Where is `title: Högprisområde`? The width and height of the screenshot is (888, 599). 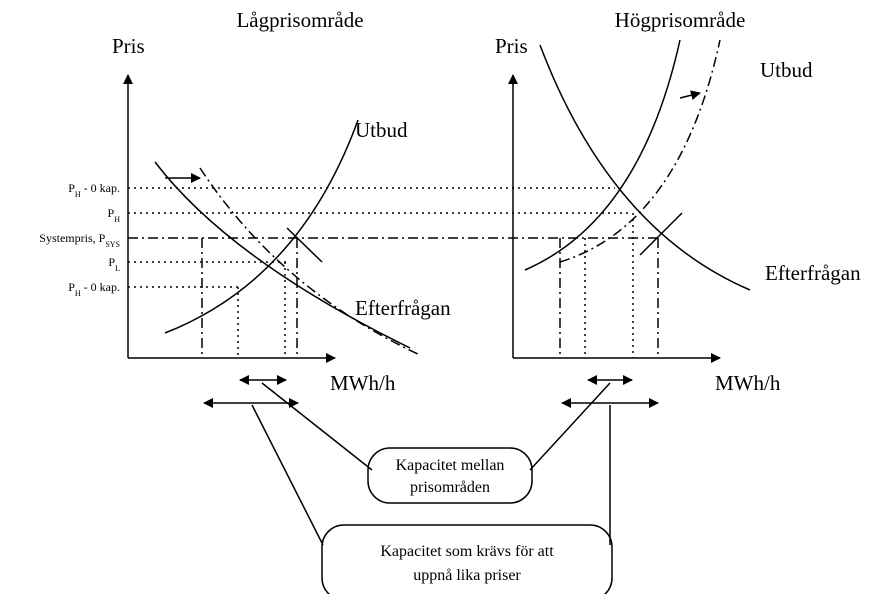 title: Högprisområde is located at coordinates (680, 20).